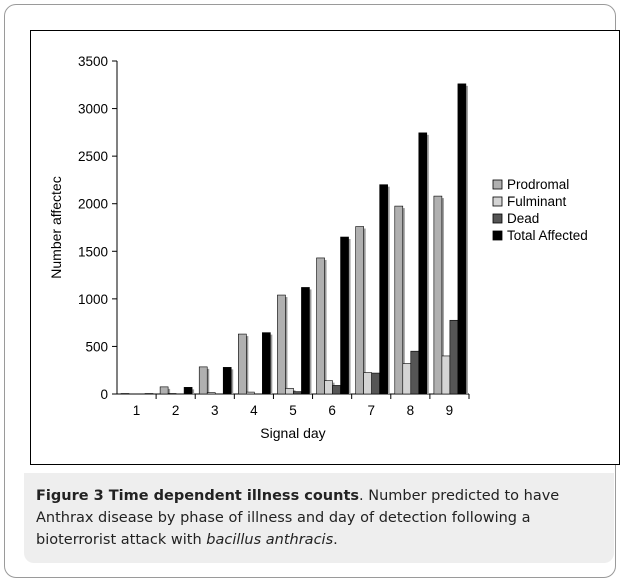 This screenshot has width=623, height=583. What do you see at coordinates (523, 218) in the screenshot?
I see `legend-label: Dead` at bounding box center [523, 218].